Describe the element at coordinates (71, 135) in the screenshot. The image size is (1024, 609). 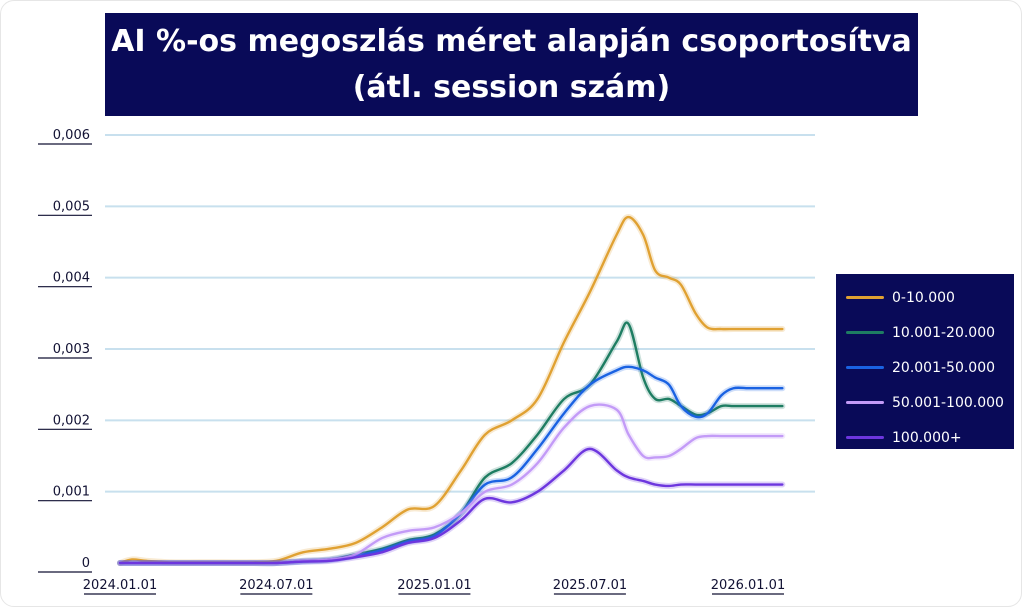
I see `y-tick-label: 0,006` at that location.